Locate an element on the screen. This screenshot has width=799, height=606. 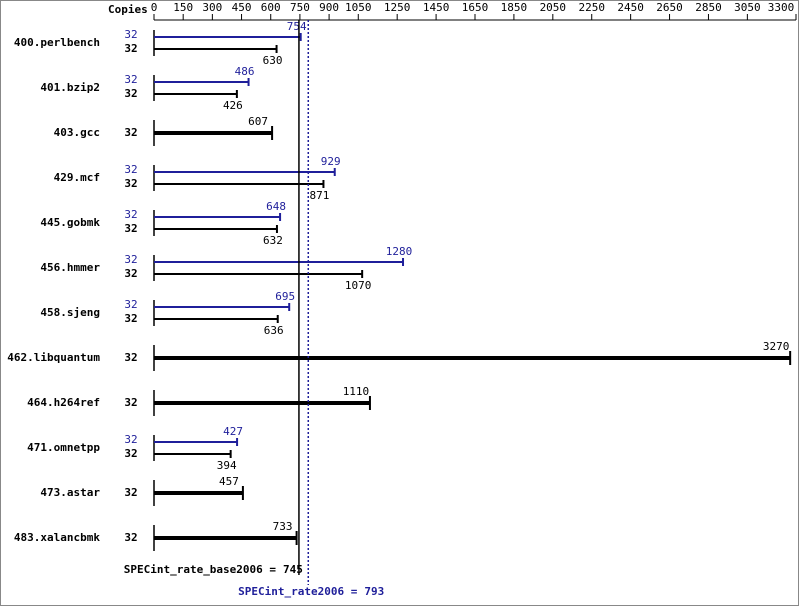
x-tick-label: 2850 is located at coordinates (708, 7).